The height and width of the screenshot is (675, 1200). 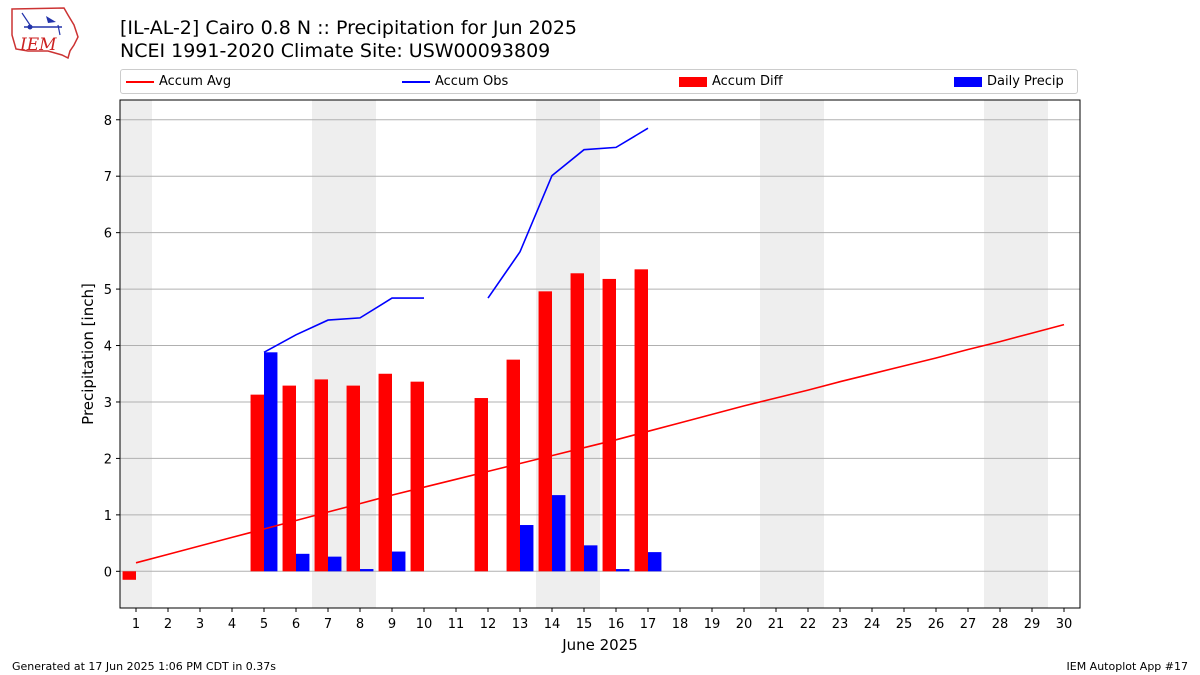 I want to click on legend-accum-obs: Accum Obs, so click(x=472, y=82).